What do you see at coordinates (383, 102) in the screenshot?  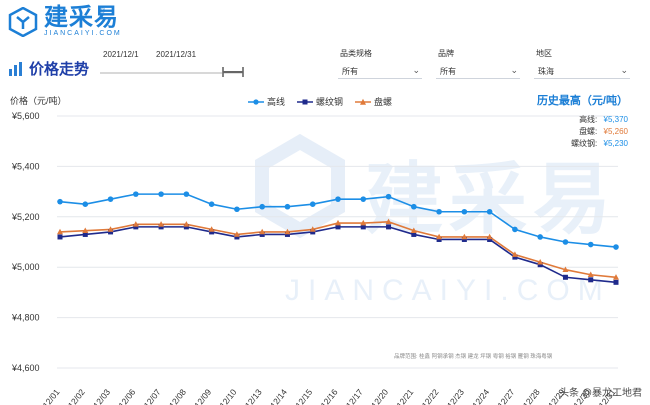 I see `legend-label: 盘螺` at bounding box center [383, 102].